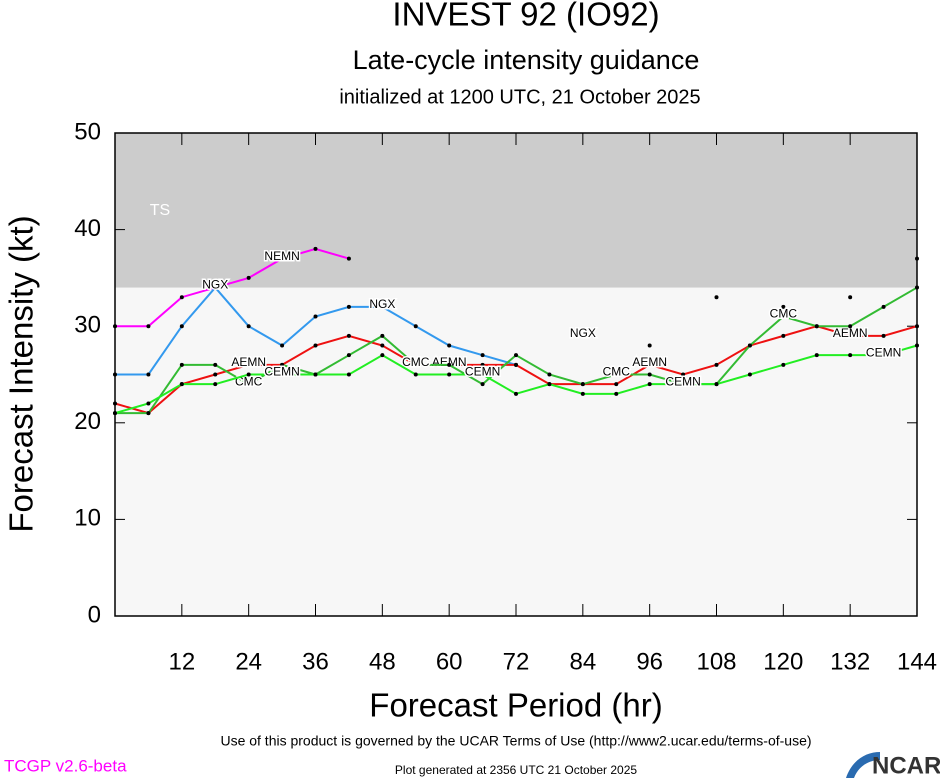  What do you see at coordinates (382, 661) in the screenshot?
I see `x-tick-label: 48` at bounding box center [382, 661].